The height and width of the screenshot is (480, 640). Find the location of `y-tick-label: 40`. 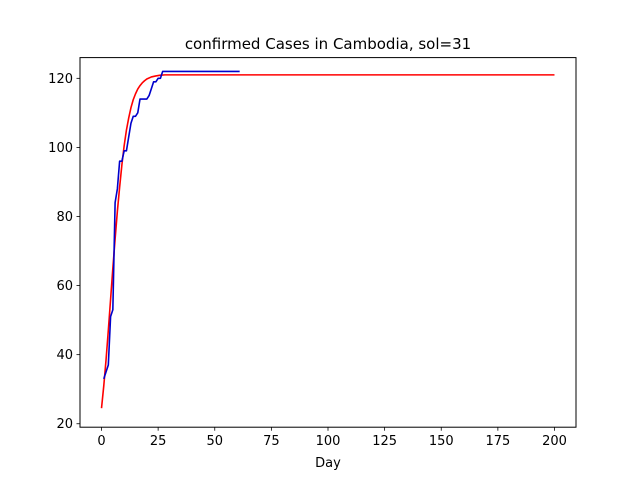

y-tick-label: 40 is located at coordinates (64, 355).